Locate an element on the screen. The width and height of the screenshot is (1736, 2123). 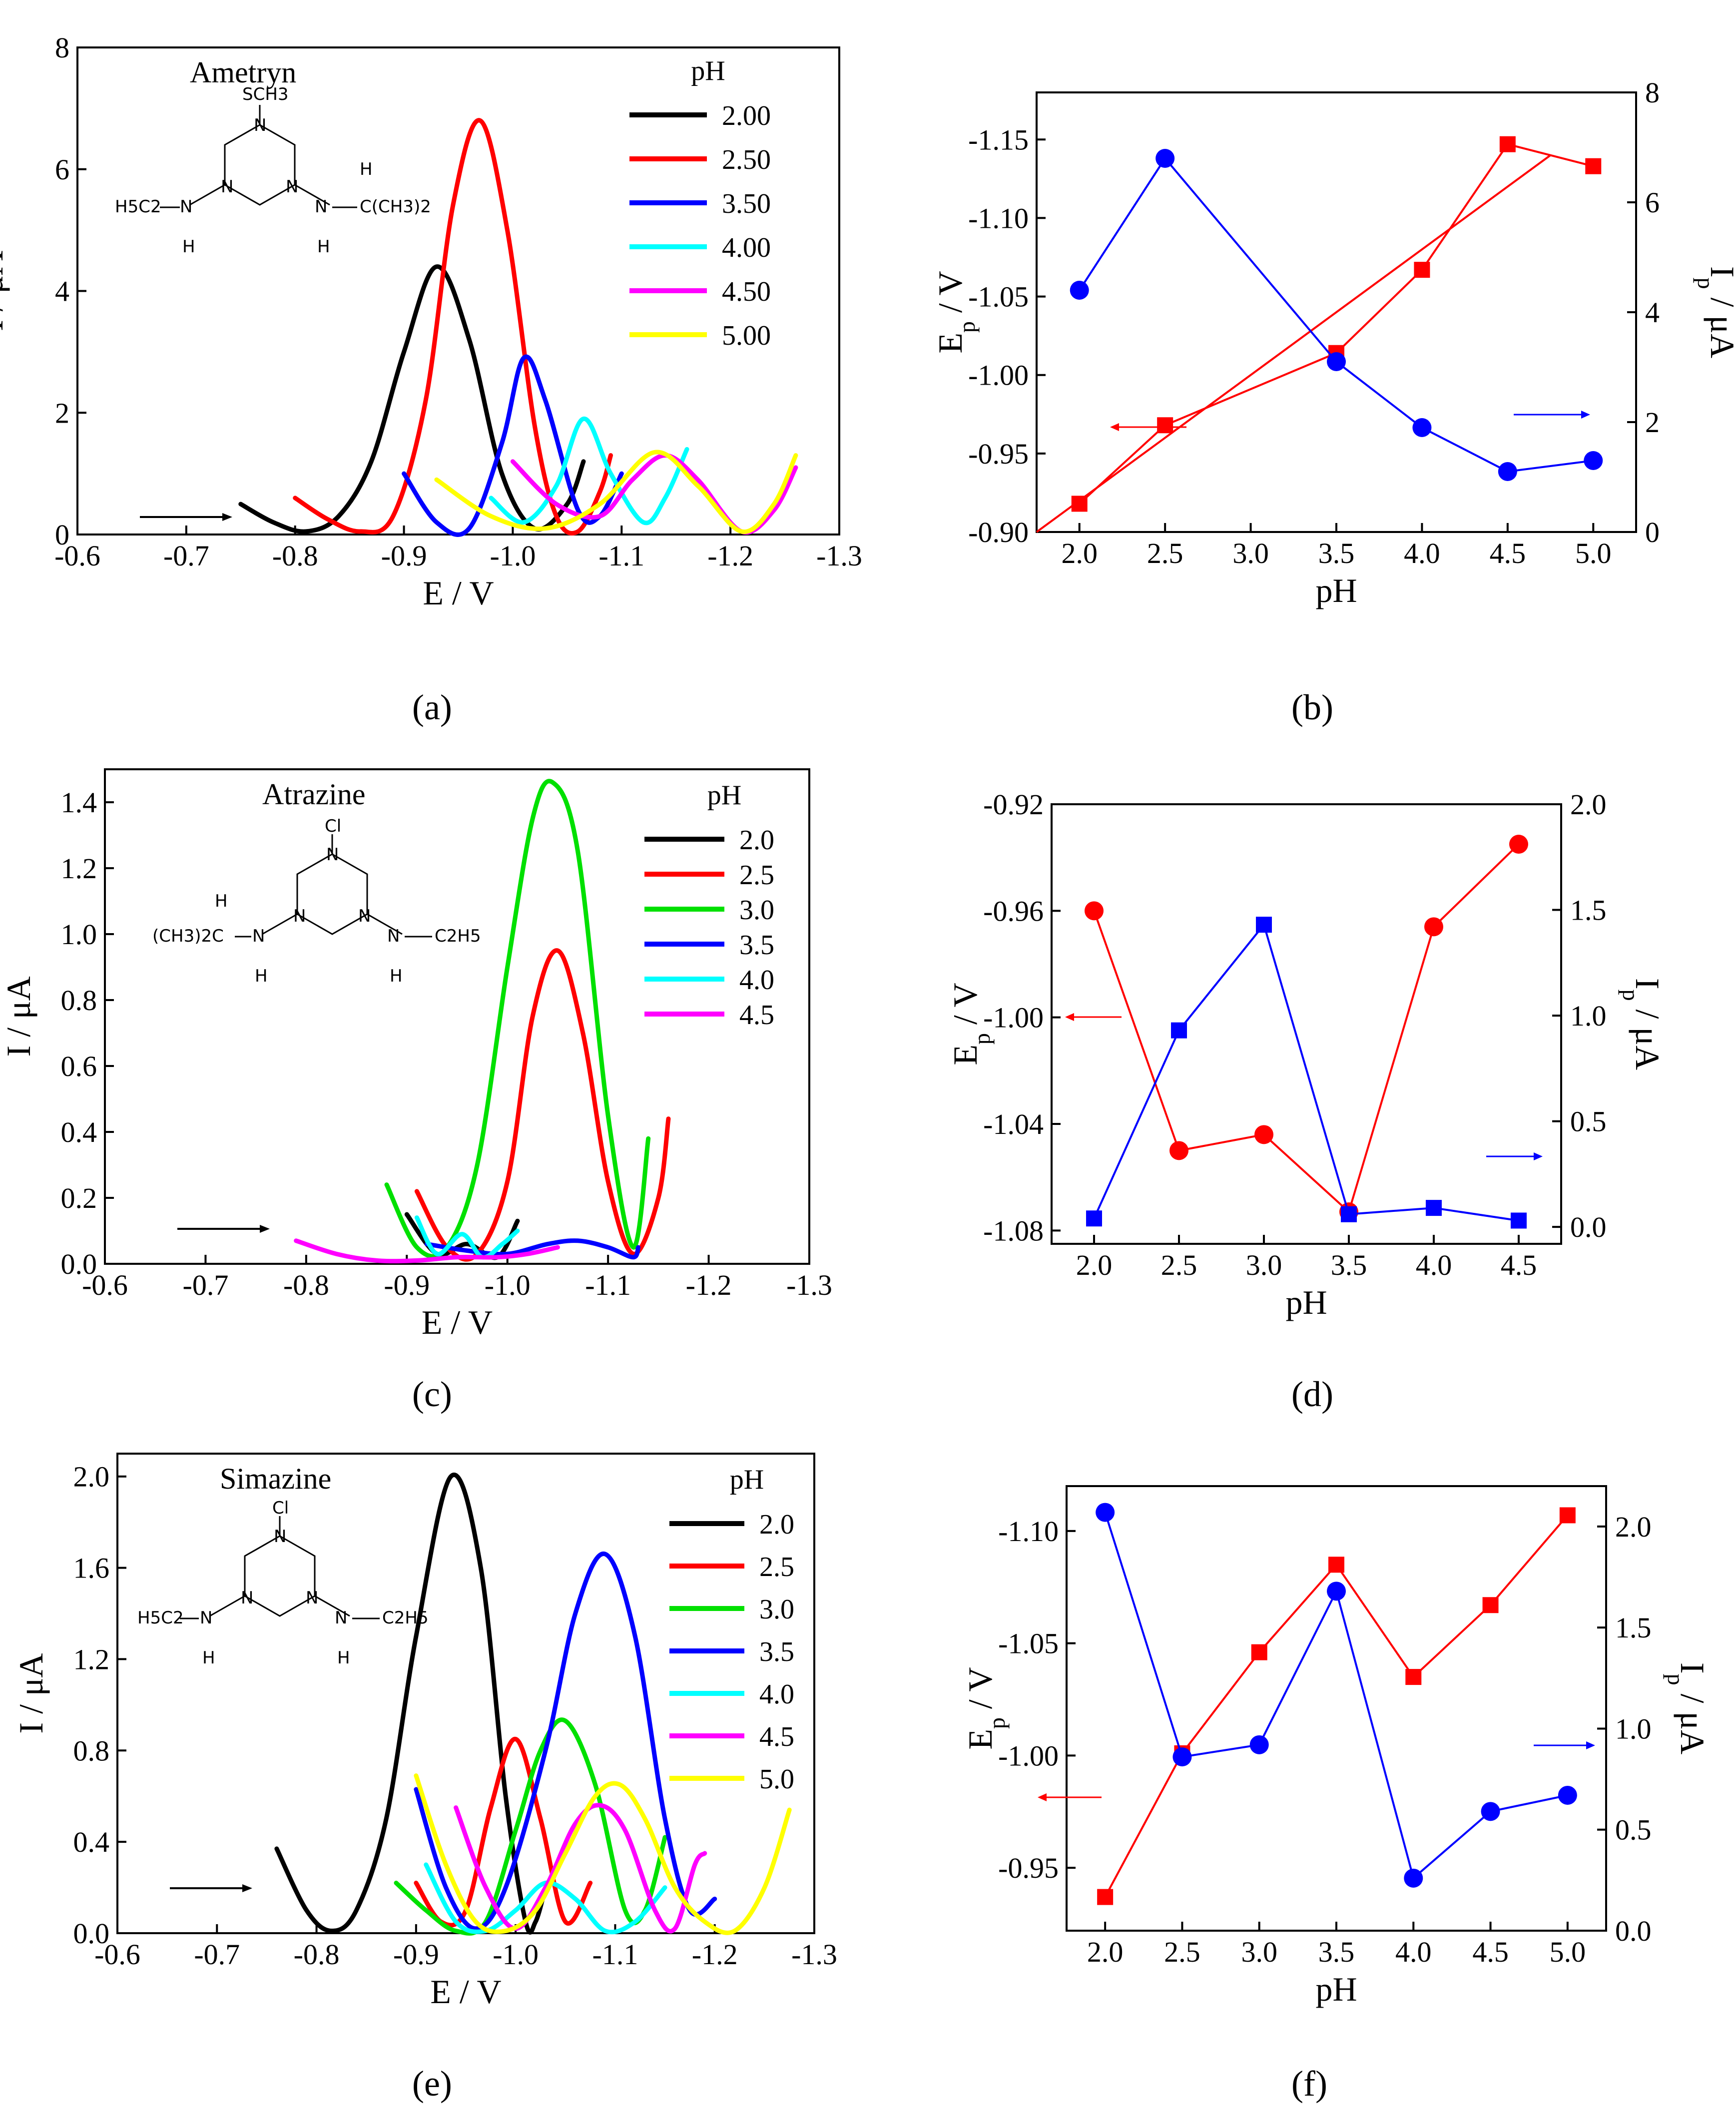
series-line-4.00 is located at coordinates (589, 471).